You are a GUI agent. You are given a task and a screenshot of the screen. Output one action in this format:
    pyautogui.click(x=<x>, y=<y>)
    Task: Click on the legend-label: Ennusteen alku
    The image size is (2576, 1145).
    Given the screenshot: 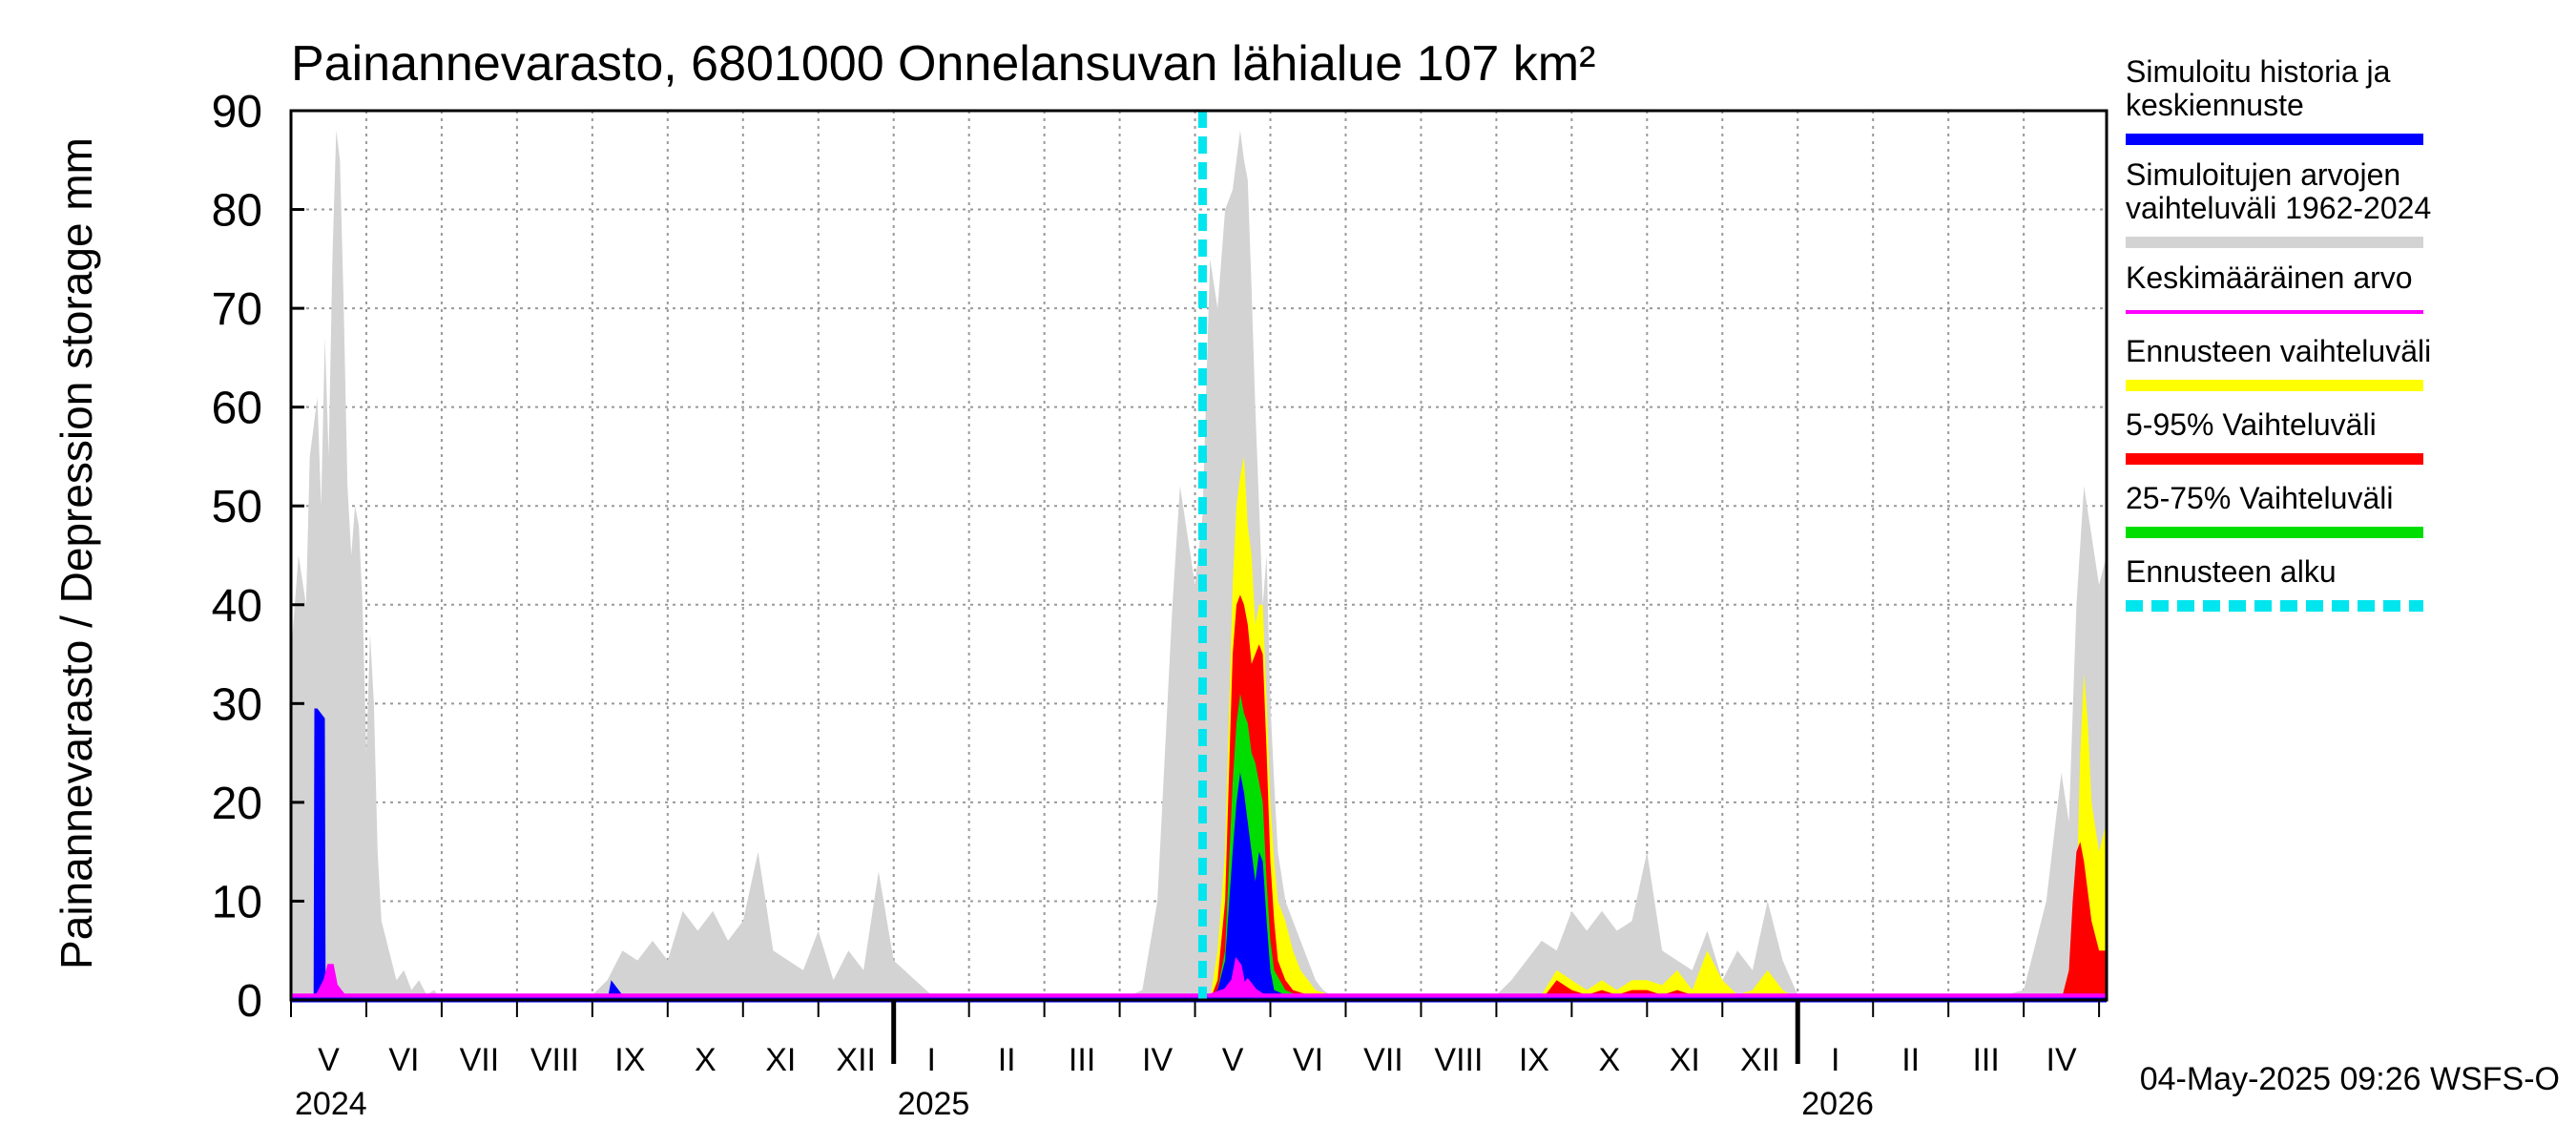 What is the action you would take?
    pyautogui.click(x=2231, y=572)
    